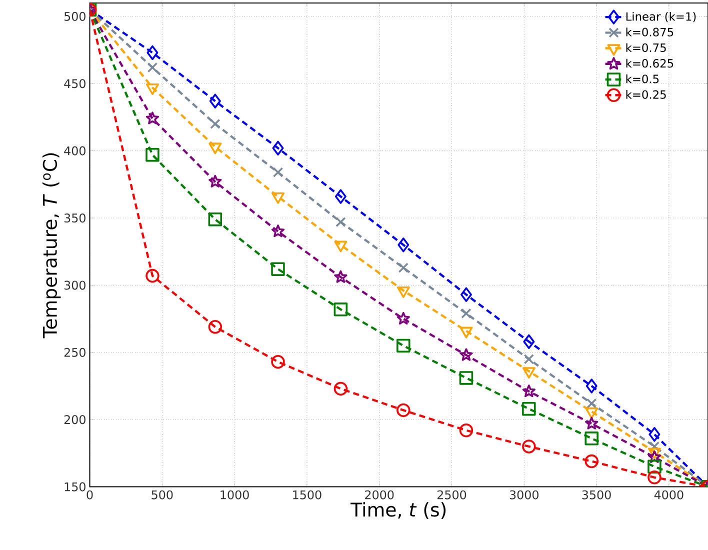 This screenshot has width=708, height=550. I want to click on x-tick-label: 1000, so click(234, 495).